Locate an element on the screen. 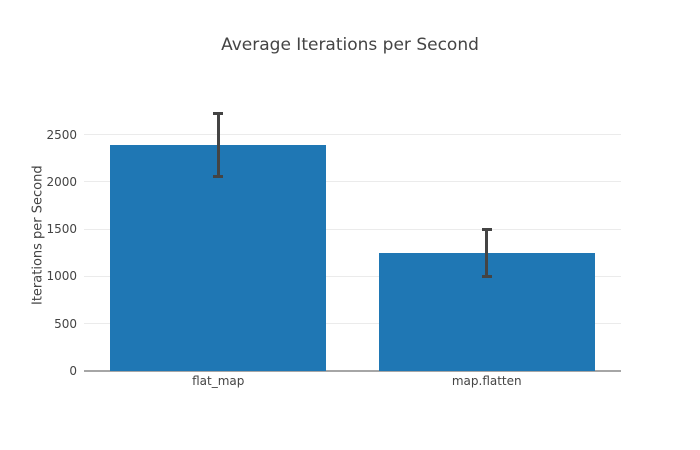 This screenshot has height=450, width=700. x-tick-label-map-flatten: map.flatten is located at coordinates (486, 381).